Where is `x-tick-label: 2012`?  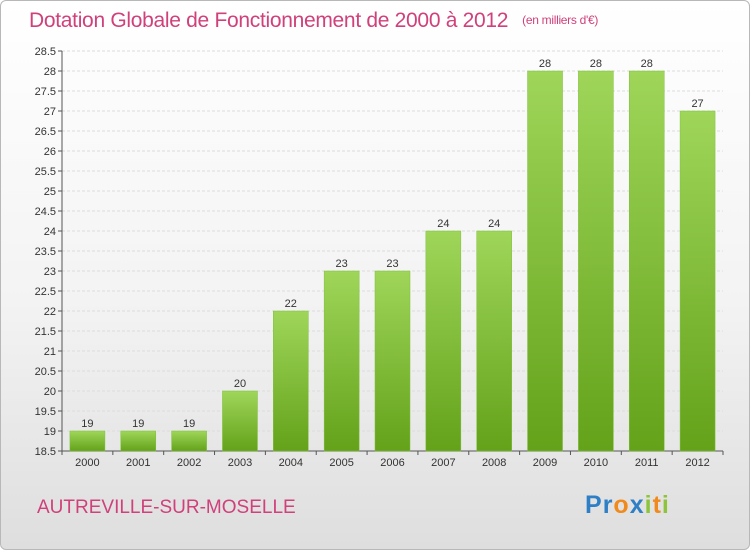
x-tick-label: 2012 is located at coordinates (697, 463).